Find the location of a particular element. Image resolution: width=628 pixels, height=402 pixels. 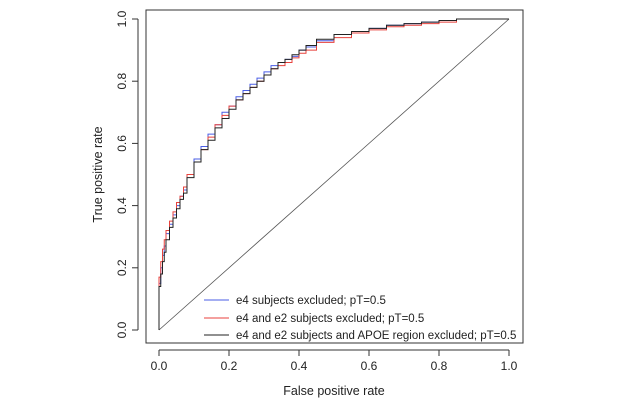

y-tick-label: 0.4 is located at coordinates (122, 205).